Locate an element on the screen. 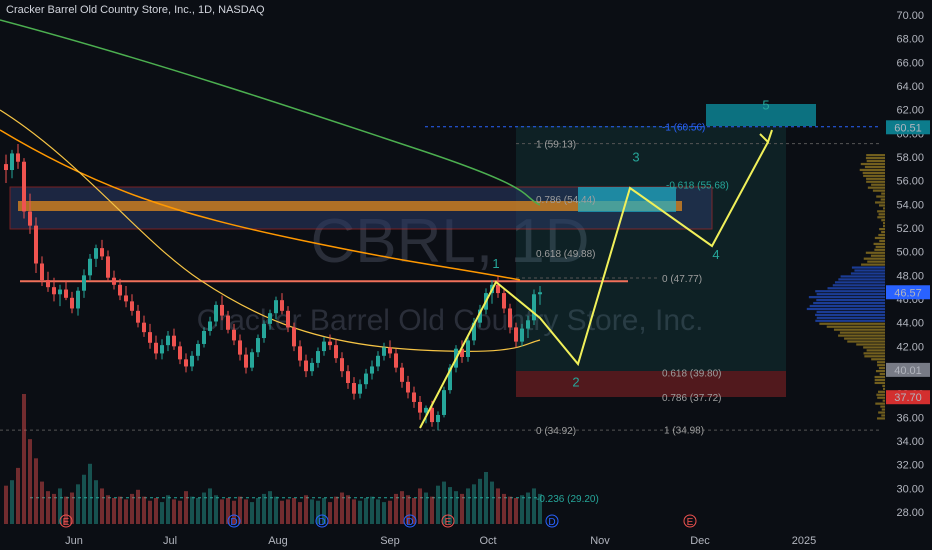 This screenshot has height=550, width=932. x-tick-label: Oct is located at coordinates (487, 541).